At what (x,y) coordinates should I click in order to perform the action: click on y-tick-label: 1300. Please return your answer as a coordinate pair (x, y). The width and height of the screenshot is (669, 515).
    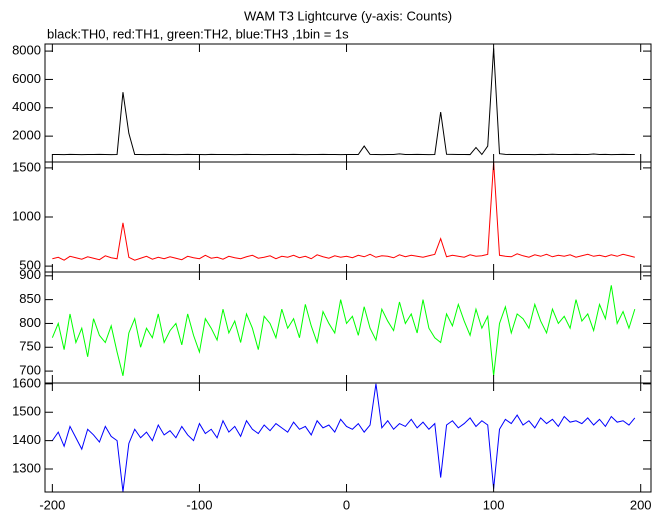
    Looking at the image, I should click on (26, 467).